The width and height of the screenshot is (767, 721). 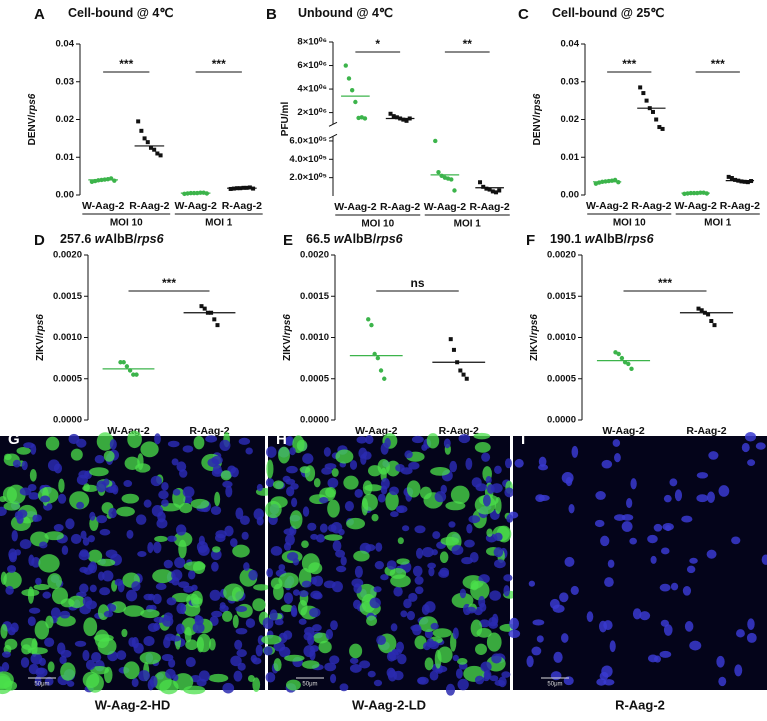 What do you see at coordinates (389, 704) in the screenshot?
I see `image-caption: W-Aag-2-LD` at bounding box center [389, 704].